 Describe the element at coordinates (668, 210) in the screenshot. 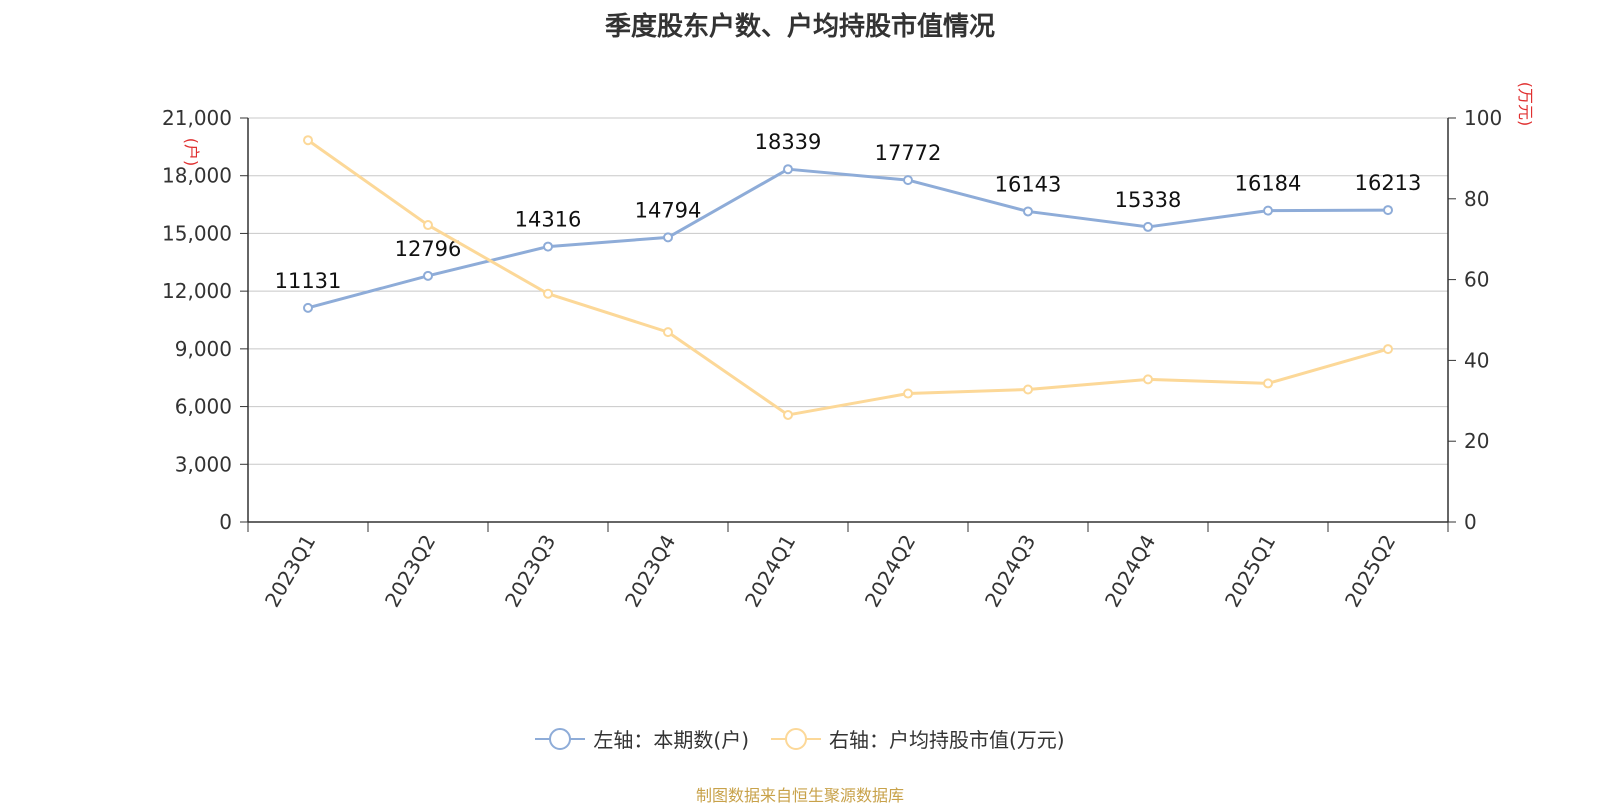

I see `data-label: 14794` at that location.